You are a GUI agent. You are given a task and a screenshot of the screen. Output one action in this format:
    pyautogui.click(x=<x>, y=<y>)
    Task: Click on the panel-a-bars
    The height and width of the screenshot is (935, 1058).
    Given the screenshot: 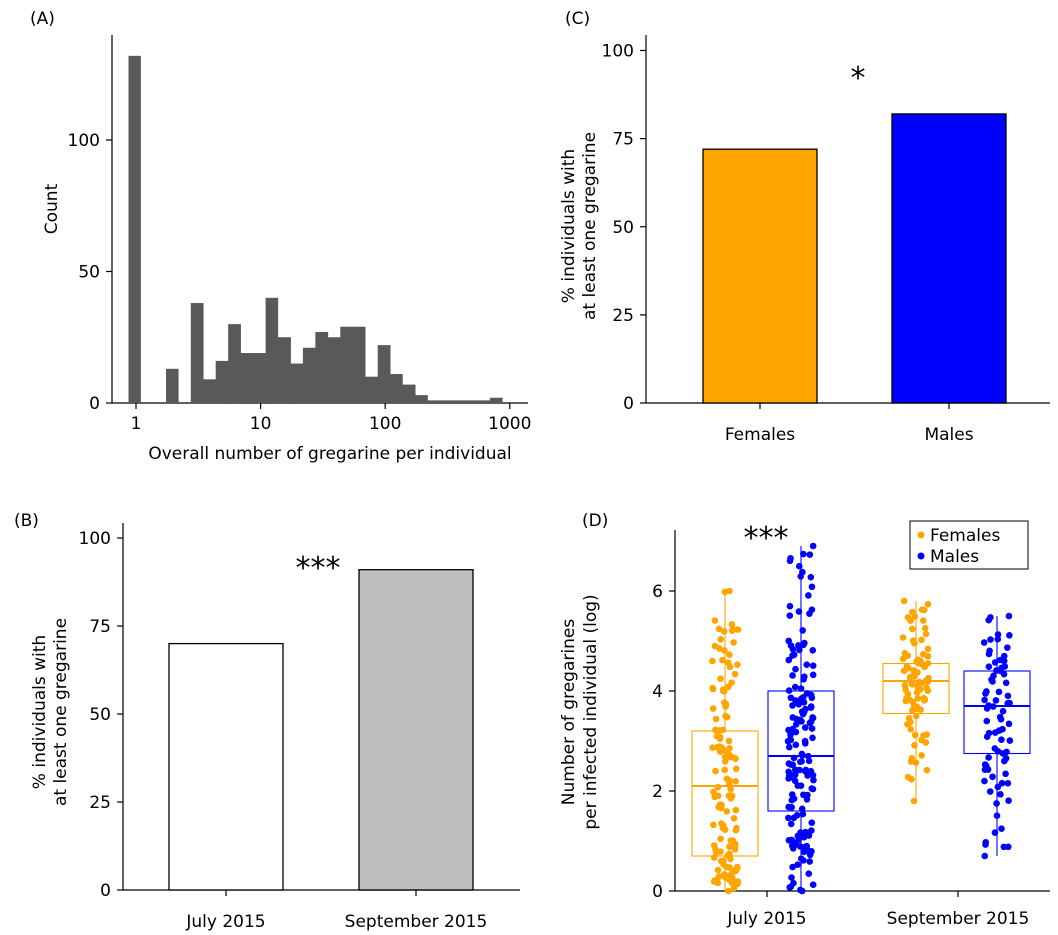 What is the action you would take?
    pyautogui.click(x=315, y=229)
    